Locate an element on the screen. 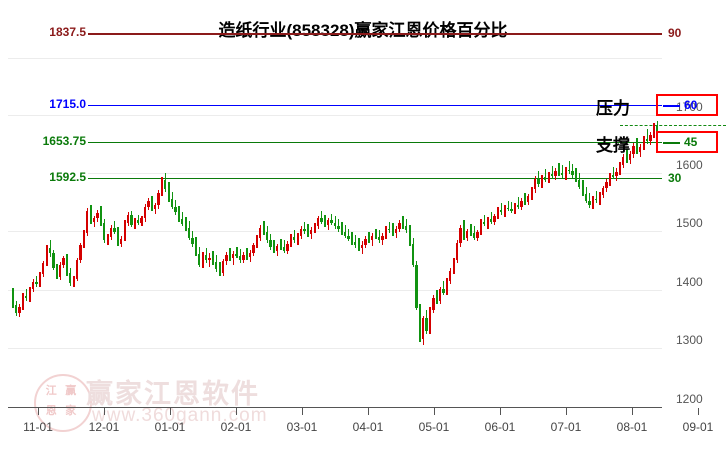 The width and height of the screenshot is (726, 450). label-backdrop-front is located at coordinates (44, 178).